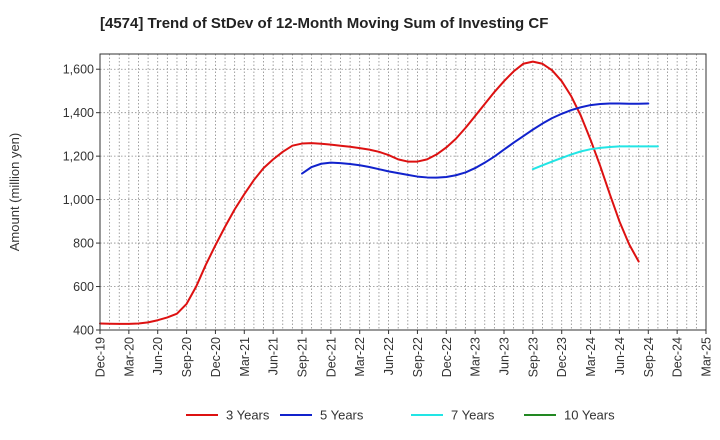  Describe the element at coordinates (447, 357) in the screenshot. I see `x-tick-label: Dec-22` at that location.